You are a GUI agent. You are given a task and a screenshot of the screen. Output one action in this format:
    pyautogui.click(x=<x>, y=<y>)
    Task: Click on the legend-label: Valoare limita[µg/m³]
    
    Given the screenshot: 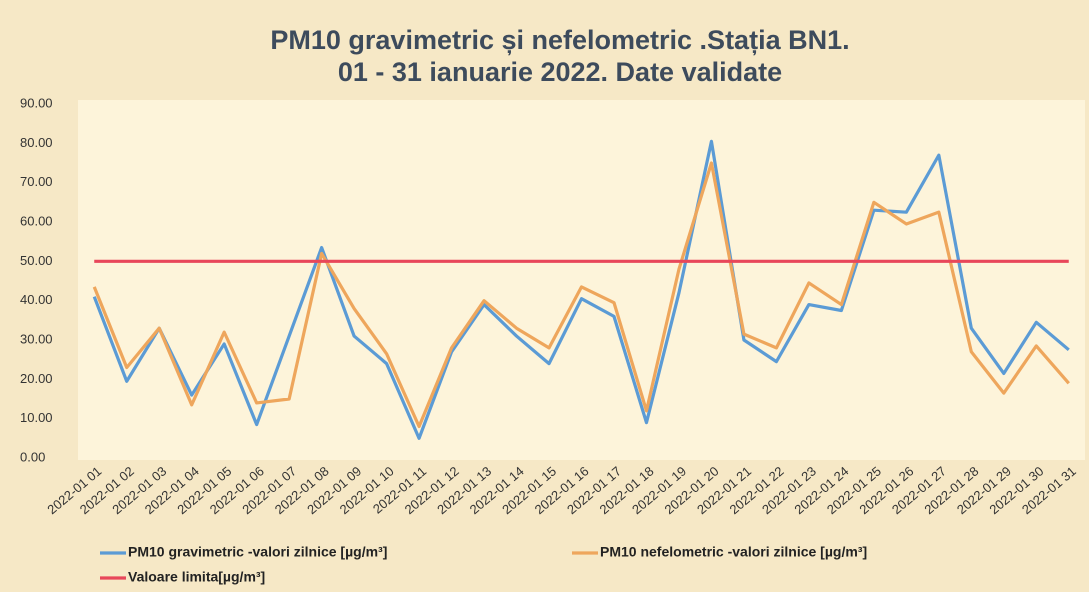 What is the action you would take?
    pyautogui.click(x=196, y=577)
    